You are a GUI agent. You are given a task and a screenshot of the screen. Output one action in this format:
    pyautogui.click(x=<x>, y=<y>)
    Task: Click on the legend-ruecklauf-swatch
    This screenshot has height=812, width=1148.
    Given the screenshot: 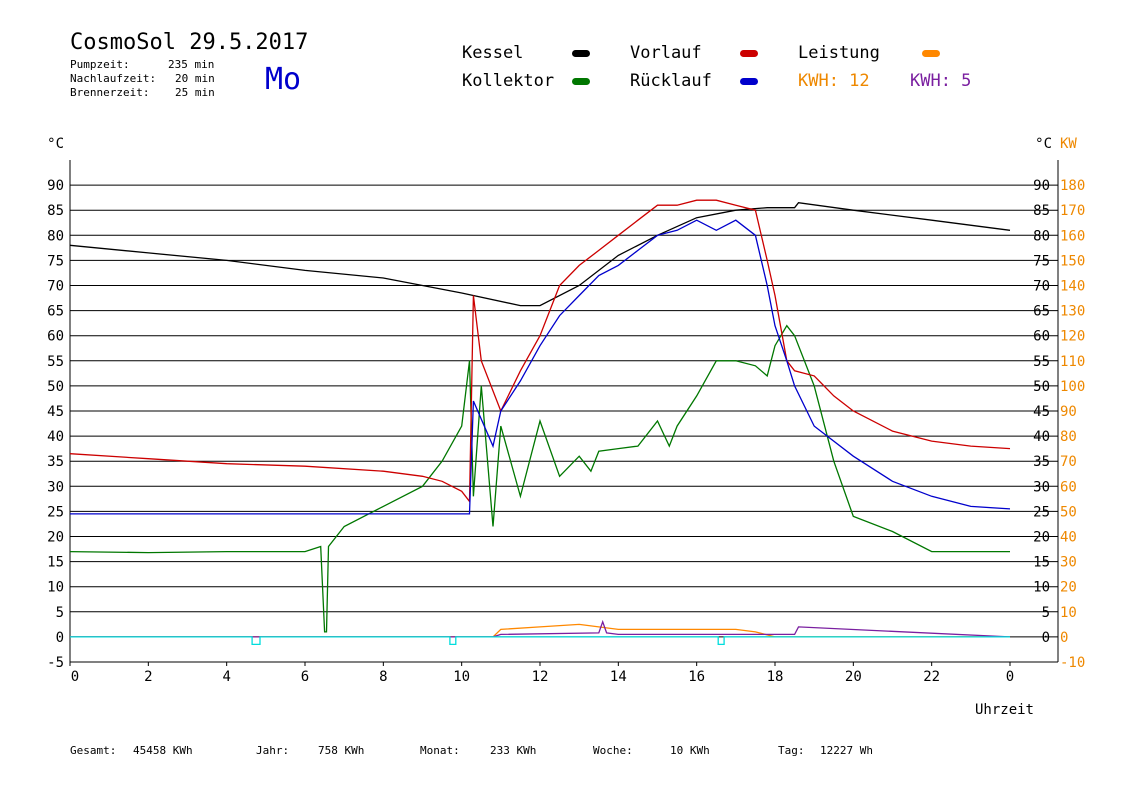 What is the action you would take?
    pyautogui.click(x=749, y=81)
    